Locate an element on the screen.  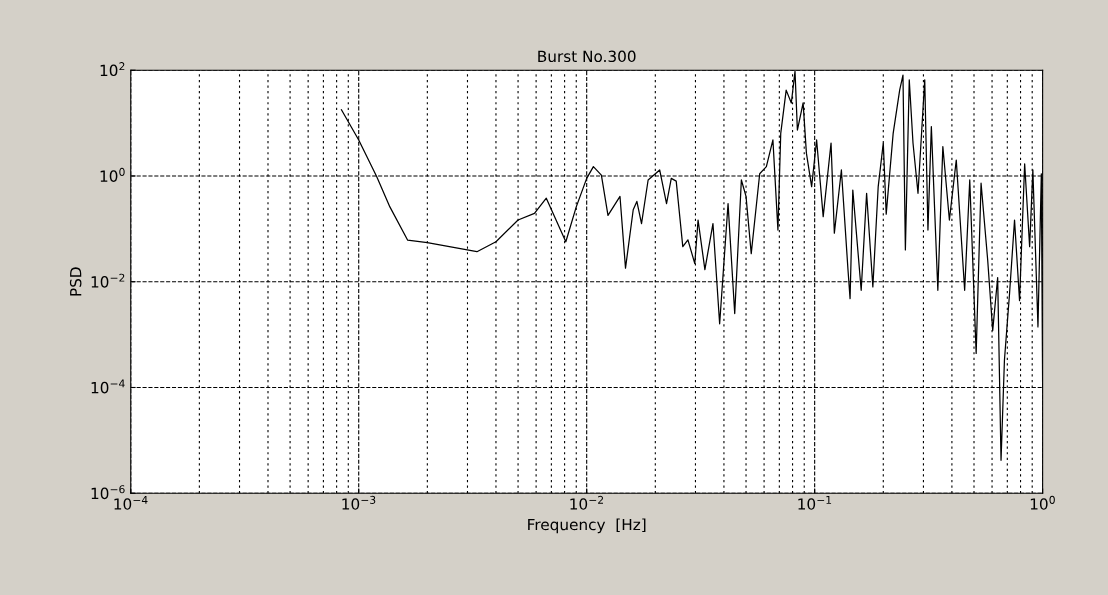
x-tick-label: 10$^{−3}$ is located at coordinates (359, 502).